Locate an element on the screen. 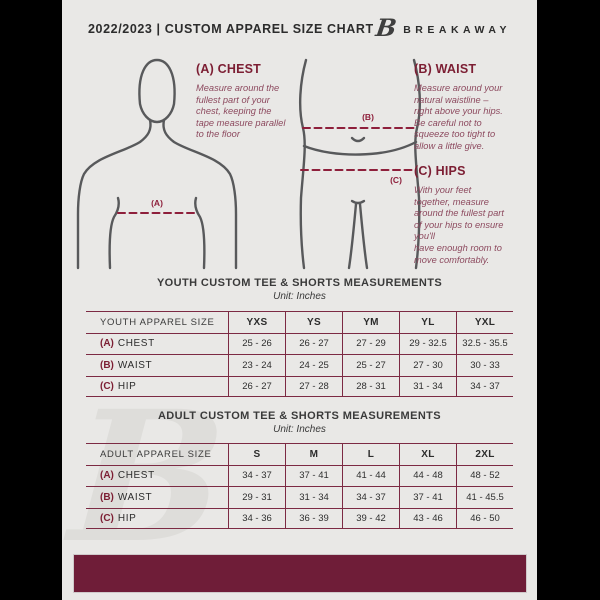 The height and width of the screenshot is (600, 600). cell-value: 25 - 26 is located at coordinates (256, 343).